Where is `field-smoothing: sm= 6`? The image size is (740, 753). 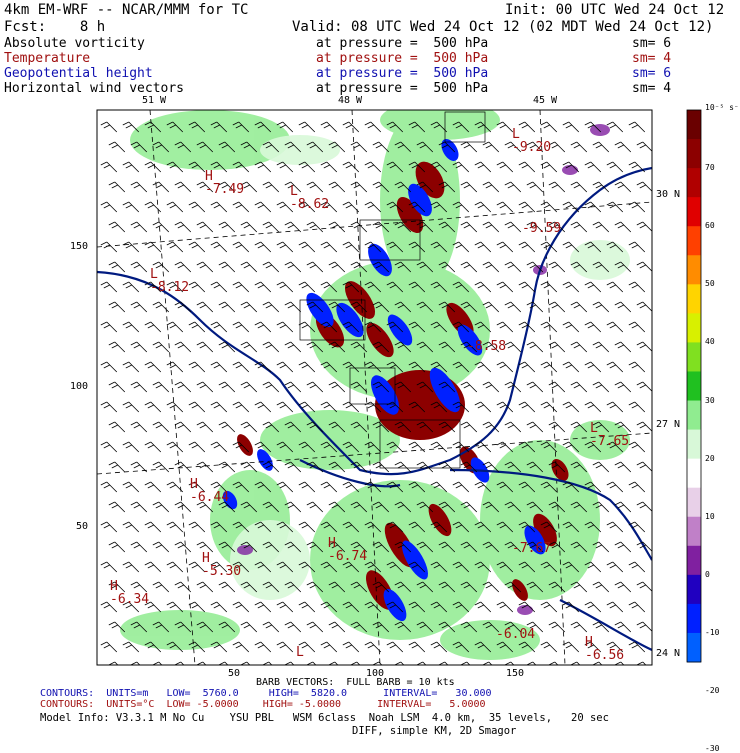
field-smoothing: sm= 6 is located at coordinates (652, 73).